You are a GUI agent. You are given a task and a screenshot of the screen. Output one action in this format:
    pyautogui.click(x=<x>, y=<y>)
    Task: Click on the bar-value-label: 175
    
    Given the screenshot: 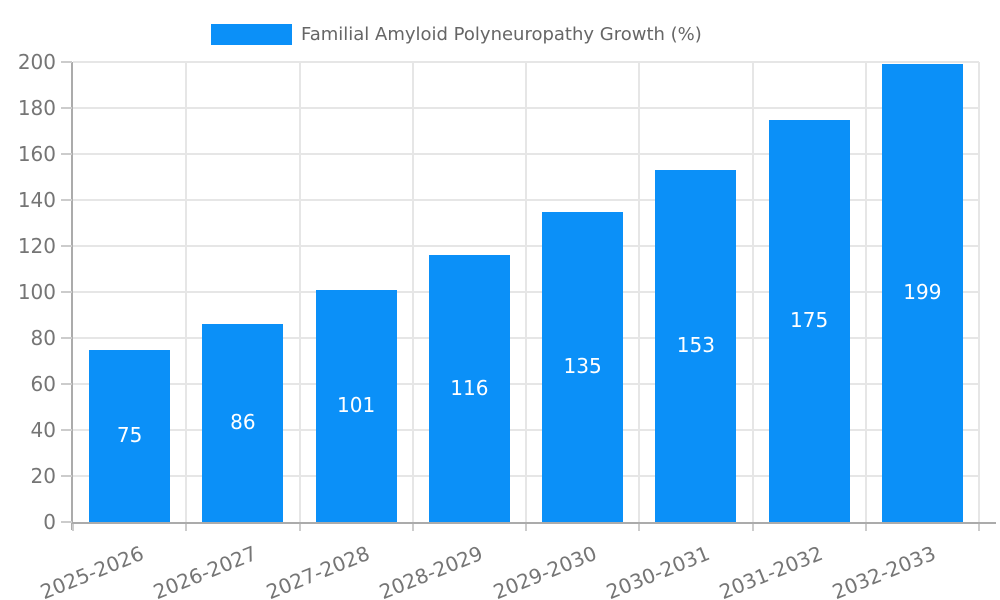 What is the action you would take?
    pyautogui.click(x=809, y=319)
    